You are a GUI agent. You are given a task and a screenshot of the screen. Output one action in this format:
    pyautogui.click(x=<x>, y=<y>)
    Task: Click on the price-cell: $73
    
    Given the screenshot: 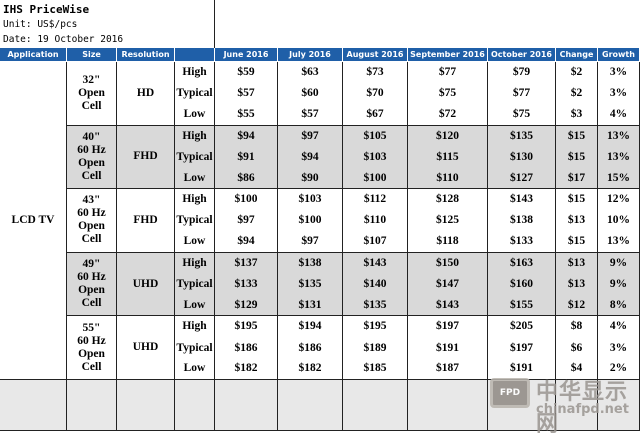 What is the action you would take?
    pyautogui.click(x=375, y=73)
    